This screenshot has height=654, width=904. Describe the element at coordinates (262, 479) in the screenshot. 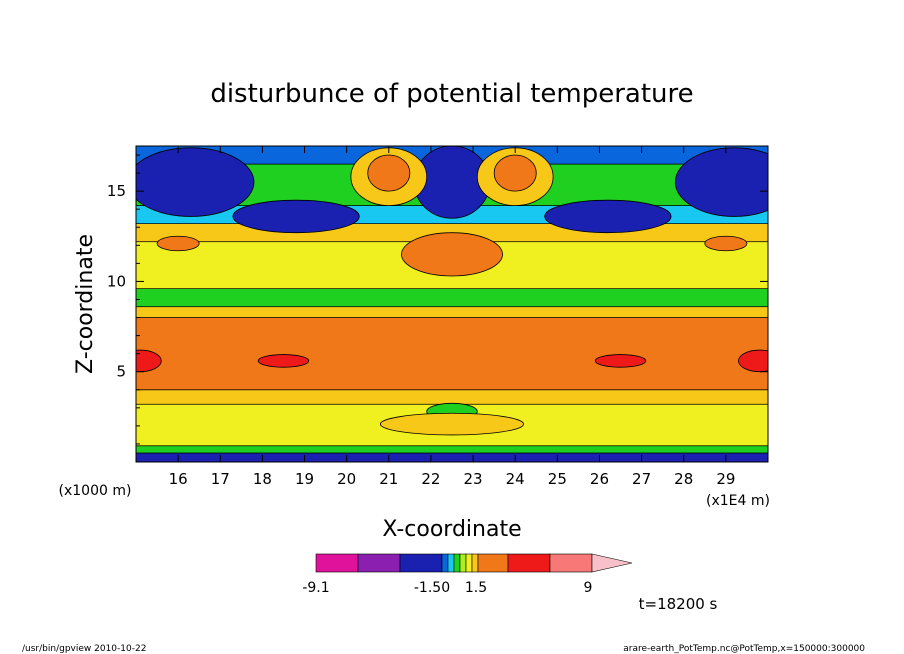

I see `x-tick-label-18: 18` at that location.